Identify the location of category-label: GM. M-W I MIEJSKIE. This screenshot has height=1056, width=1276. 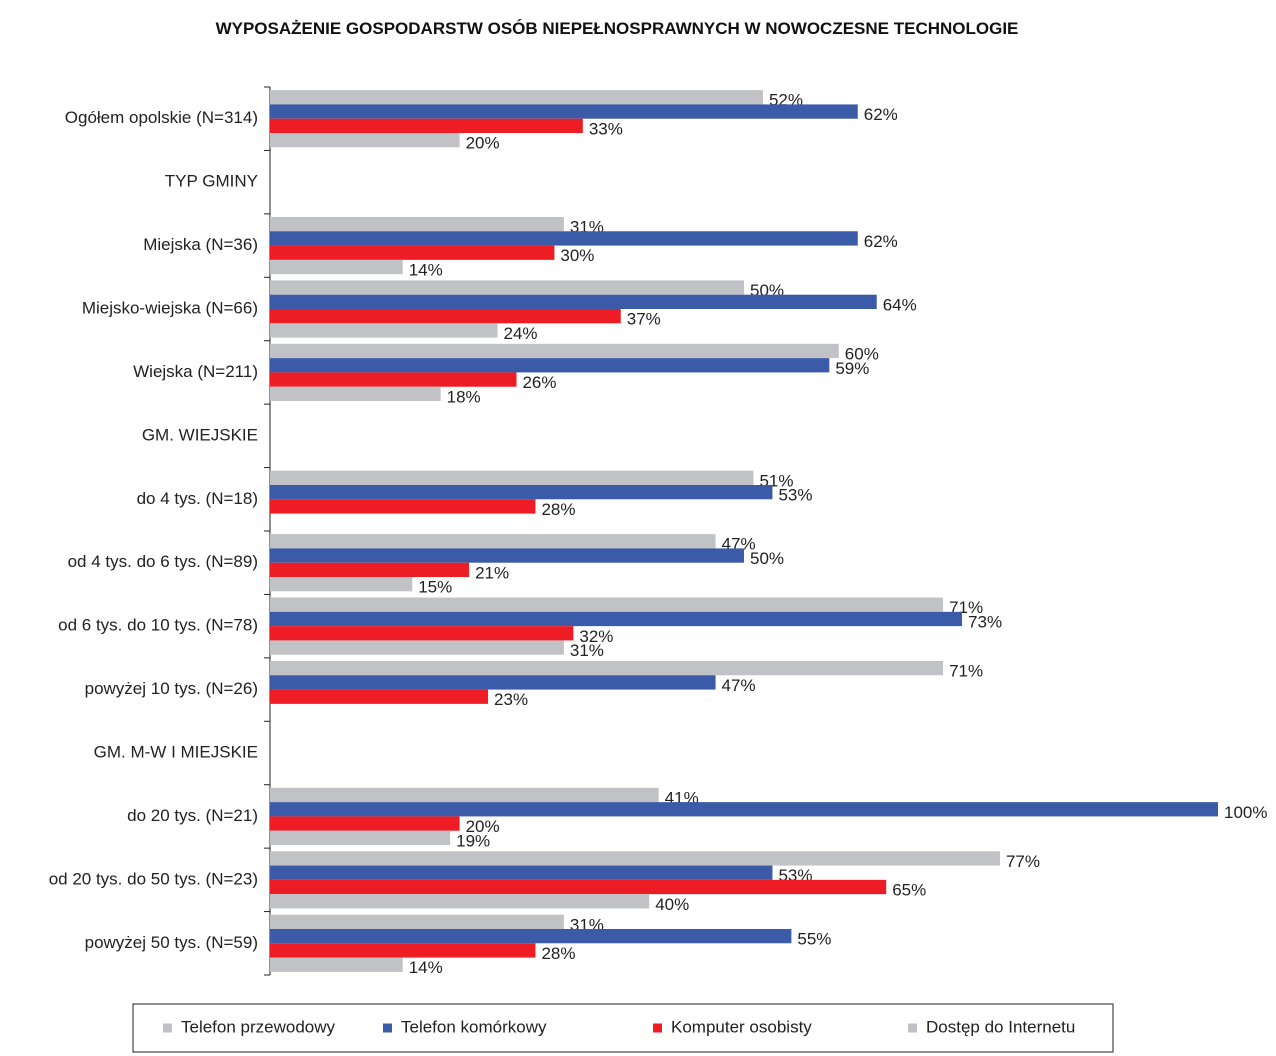
(176, 751).